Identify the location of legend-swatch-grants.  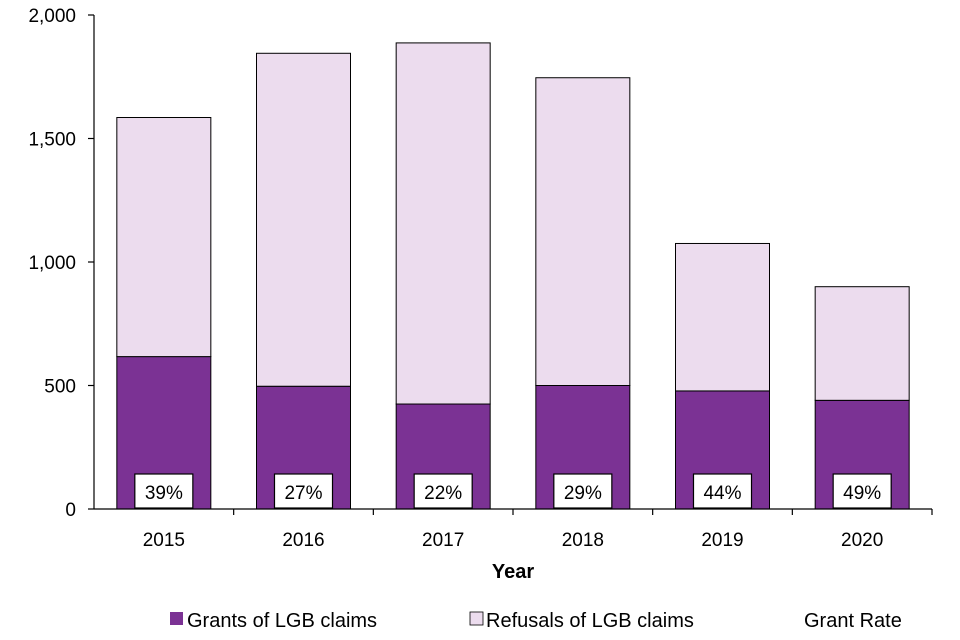
(176, 618).